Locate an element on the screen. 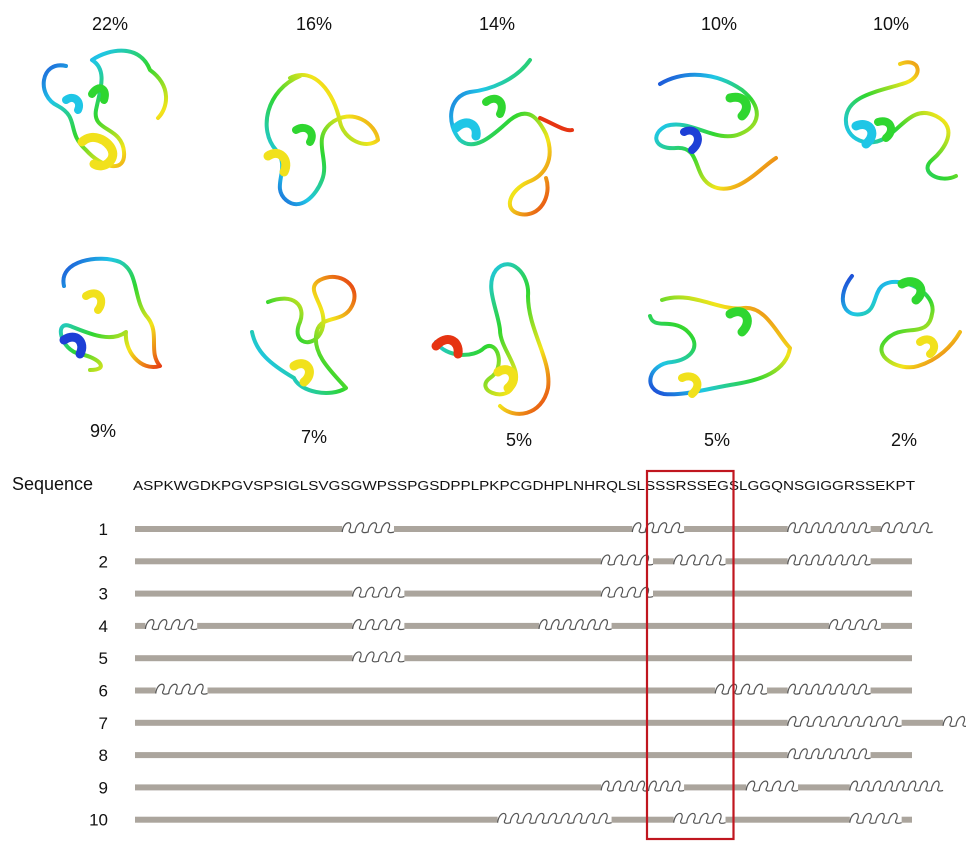 Image resolution: width=966 pixels, height=841 pixels. structure-5-percent: 10% is located at coordinates (891, 24).